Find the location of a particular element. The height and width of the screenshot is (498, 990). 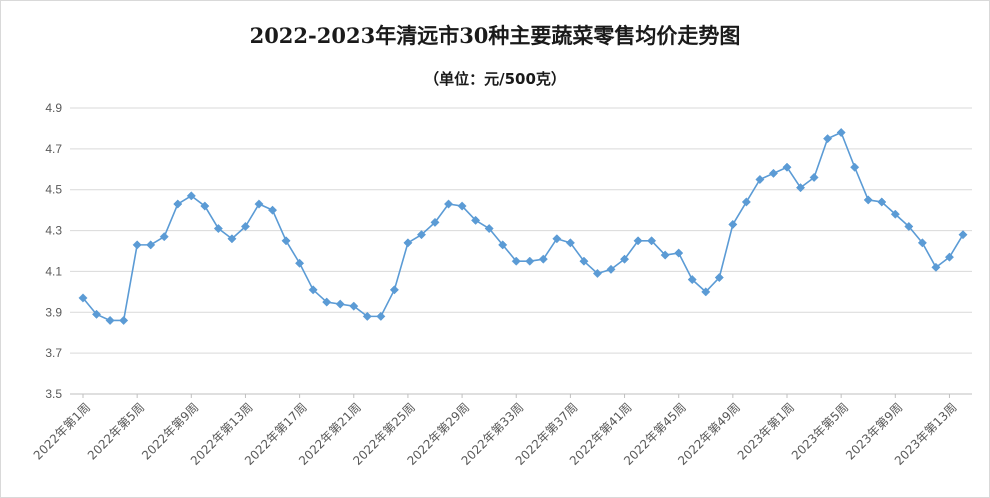

chart-subtitle: （单位：元/500克） is located at coordinates (495, 79).